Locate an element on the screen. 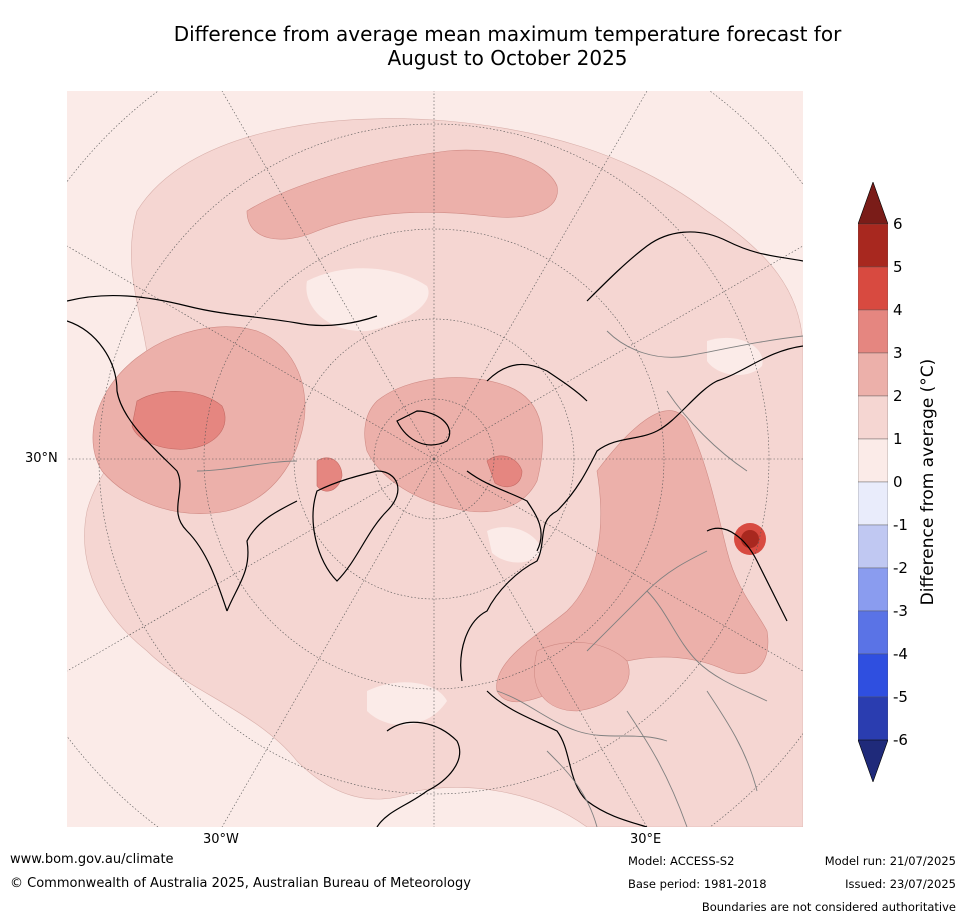 The height and width of the screenshot is (919, 965). lon-label-30e: 30°E is located at coordinates (646, 839).